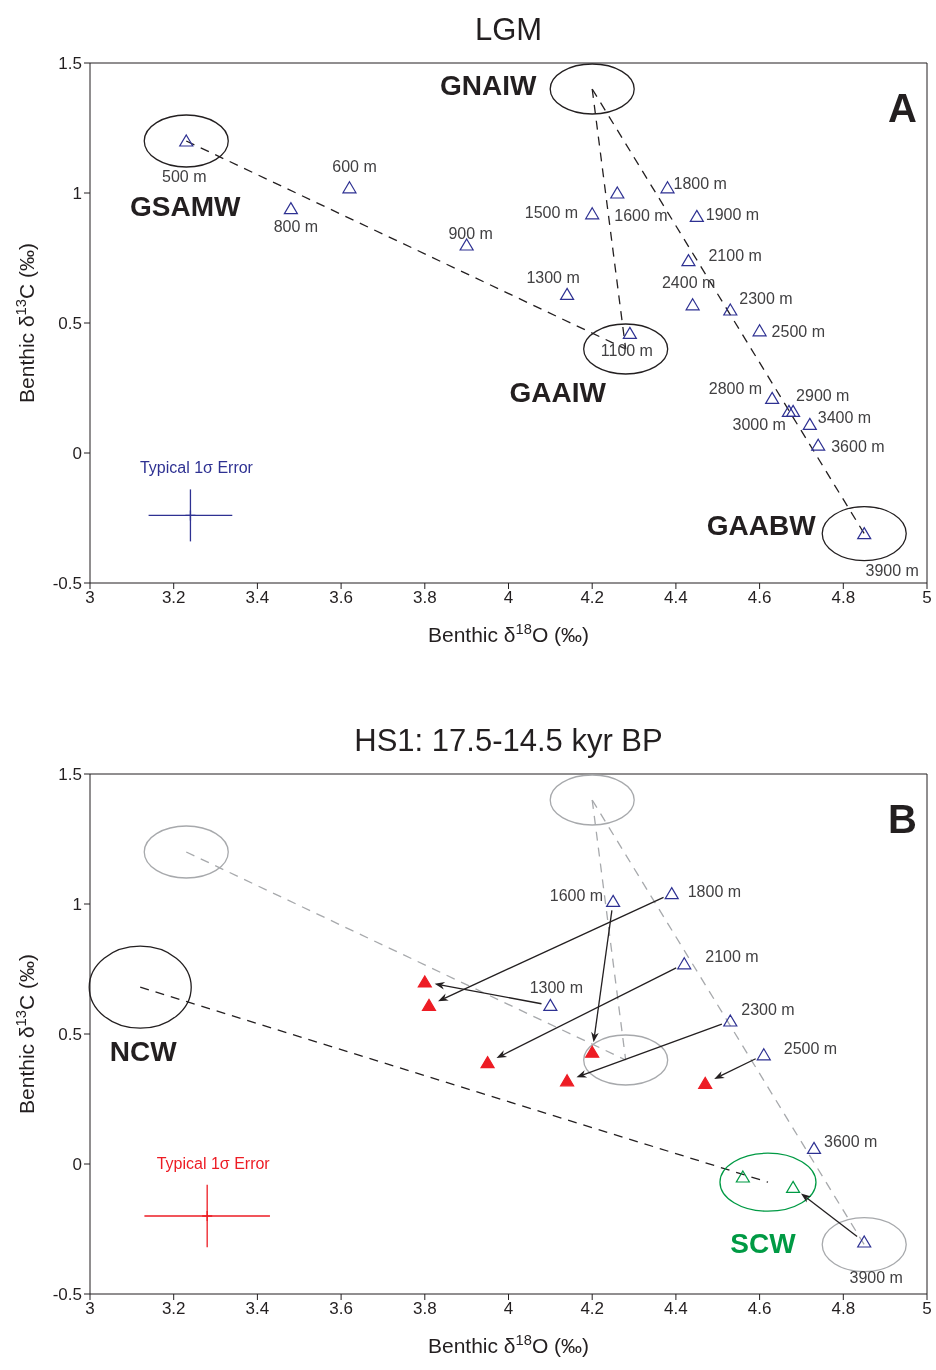  Describe the element at coordinates (844, 417) in the screenshot. I see `annotation: 3400 m` at that location.